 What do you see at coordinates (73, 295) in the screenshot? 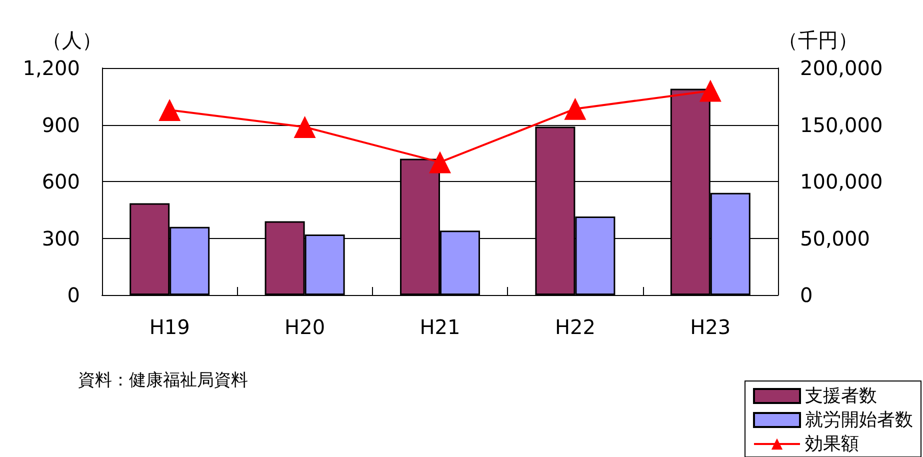
I see `y-tick-label: 0` at bounding box center [73, 295].